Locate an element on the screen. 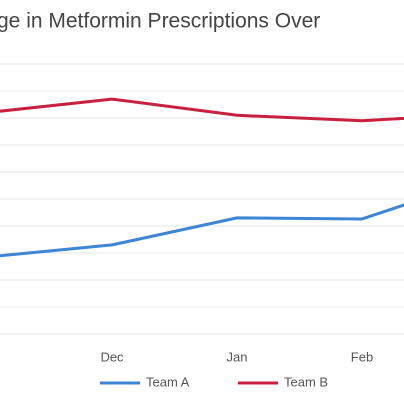  legend-label: Team B is located at coordinates (306, 381).